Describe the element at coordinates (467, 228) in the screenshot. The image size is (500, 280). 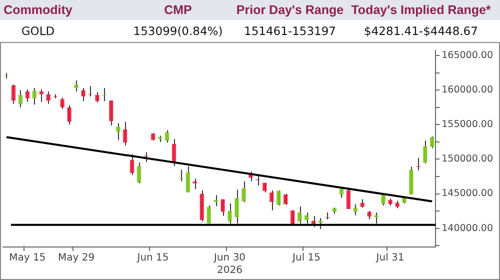
I see `y-tick-label: 140000.00` at that location.